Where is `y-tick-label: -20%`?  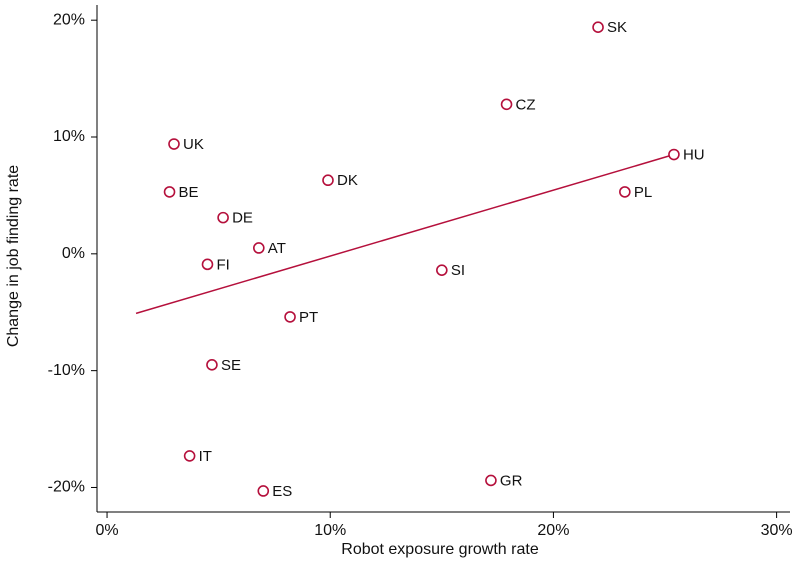
y-tick-label: -20% is located at coordinates (66, 487).